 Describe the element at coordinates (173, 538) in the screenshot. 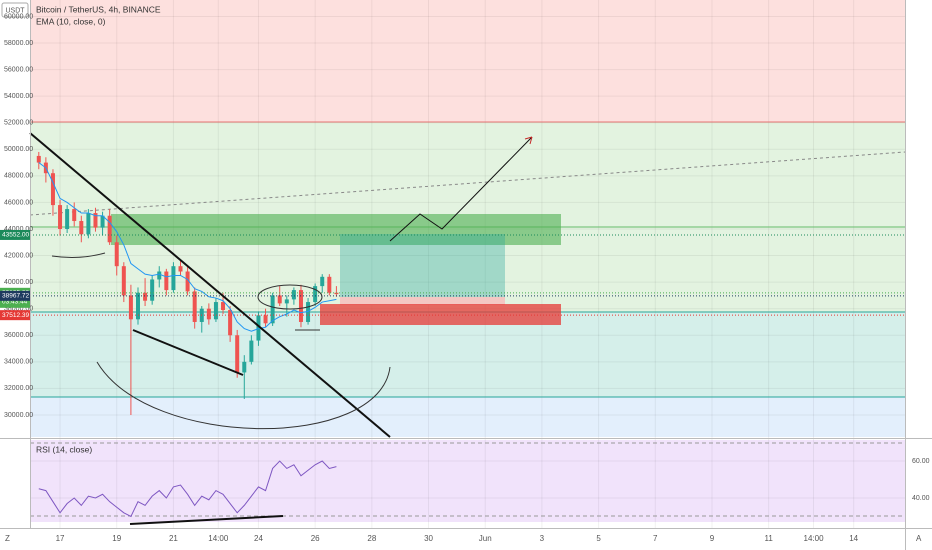

I see `x-tick-label: 21` at that location.